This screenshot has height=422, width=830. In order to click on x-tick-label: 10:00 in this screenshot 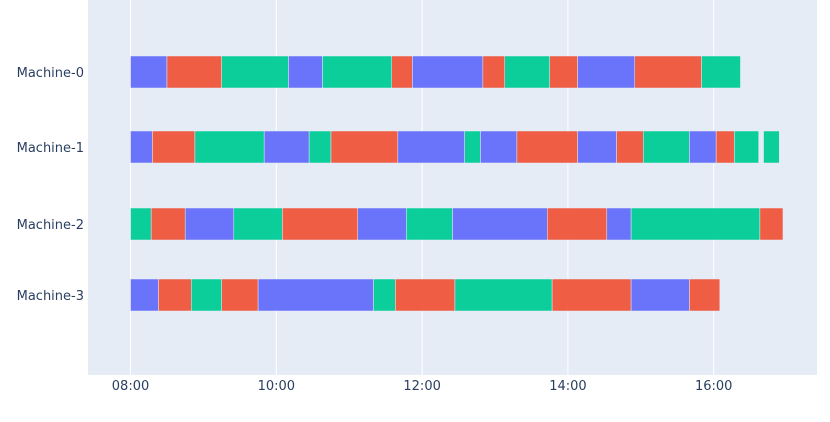, I will do `click(276, 386)`.